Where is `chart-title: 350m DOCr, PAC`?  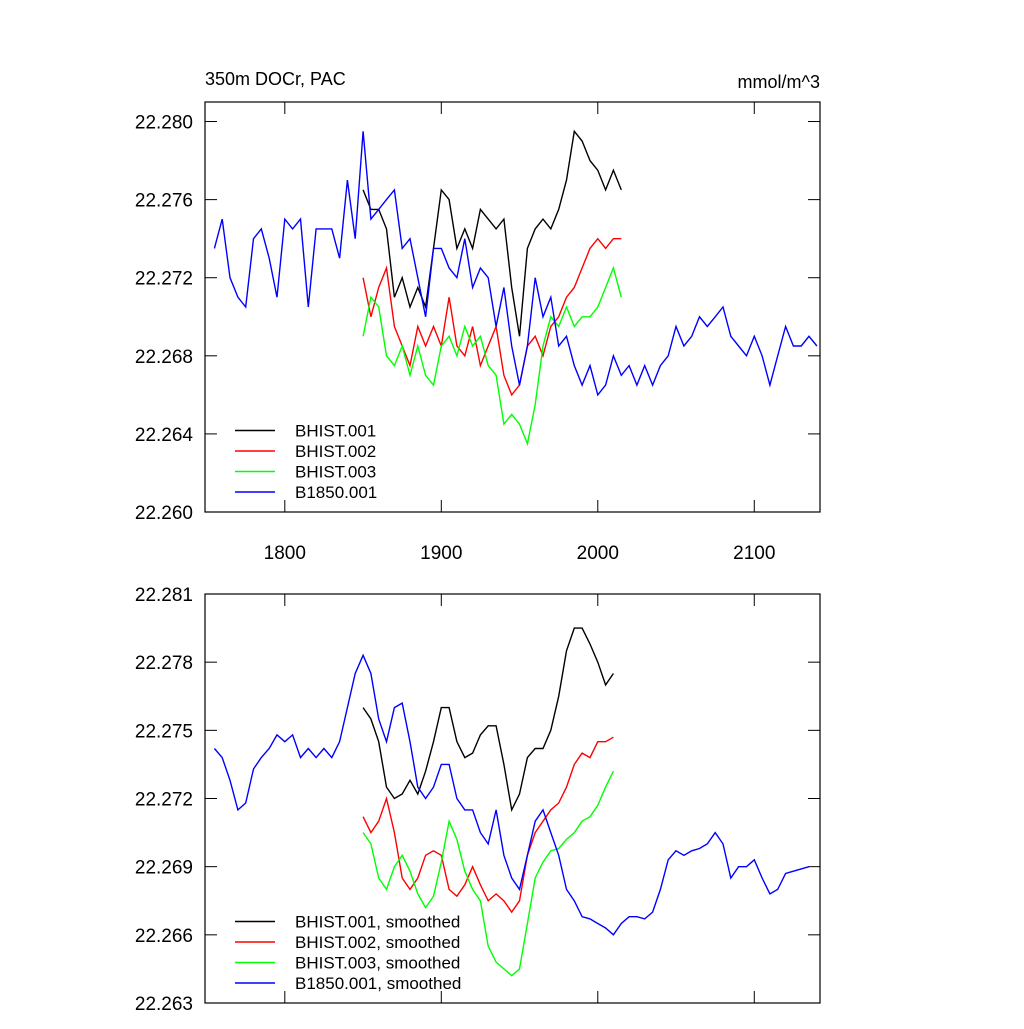
chart-title: 350m DOCr, PAC is located at coordinates (275, 79).